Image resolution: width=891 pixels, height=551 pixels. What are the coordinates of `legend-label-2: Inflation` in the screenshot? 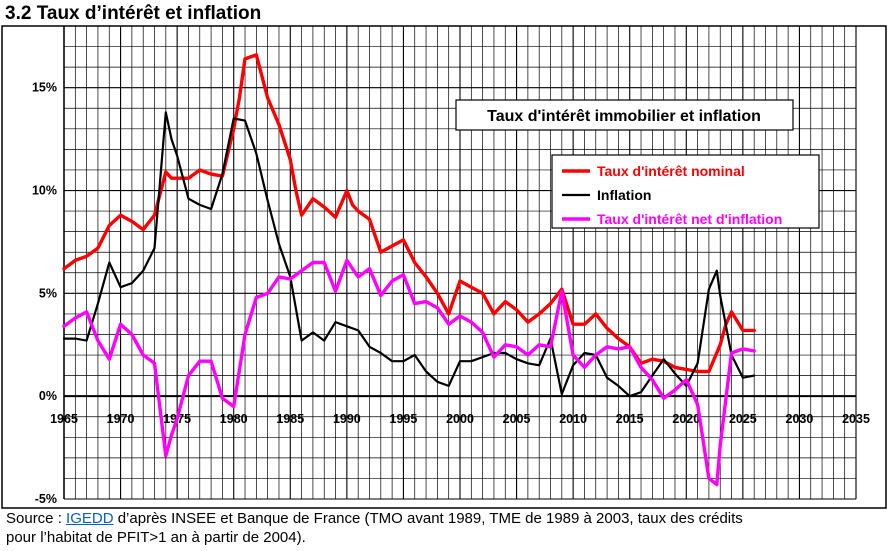 It's located at (624, 195).